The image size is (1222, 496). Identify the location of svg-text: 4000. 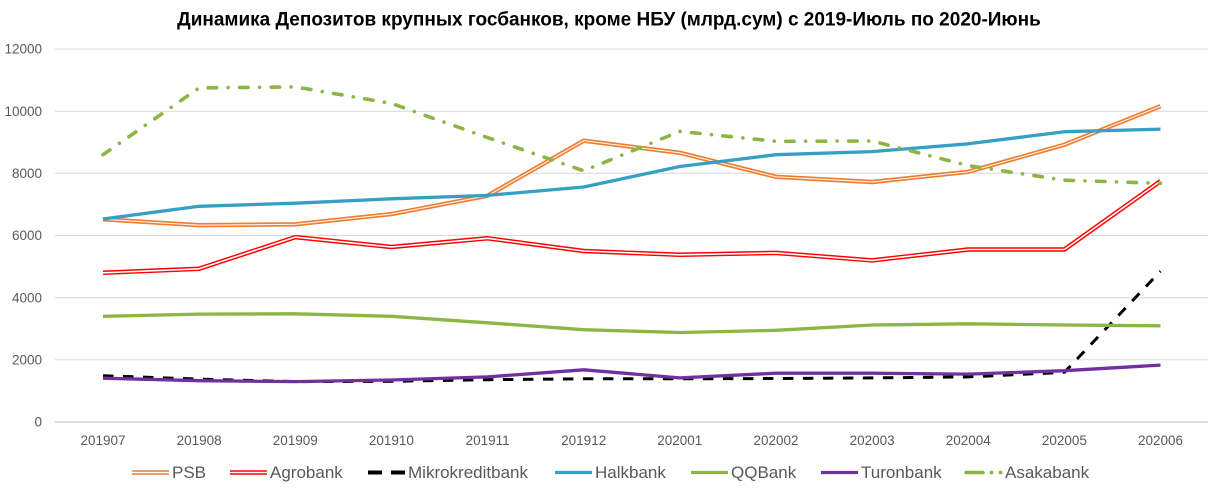
(27, 297).